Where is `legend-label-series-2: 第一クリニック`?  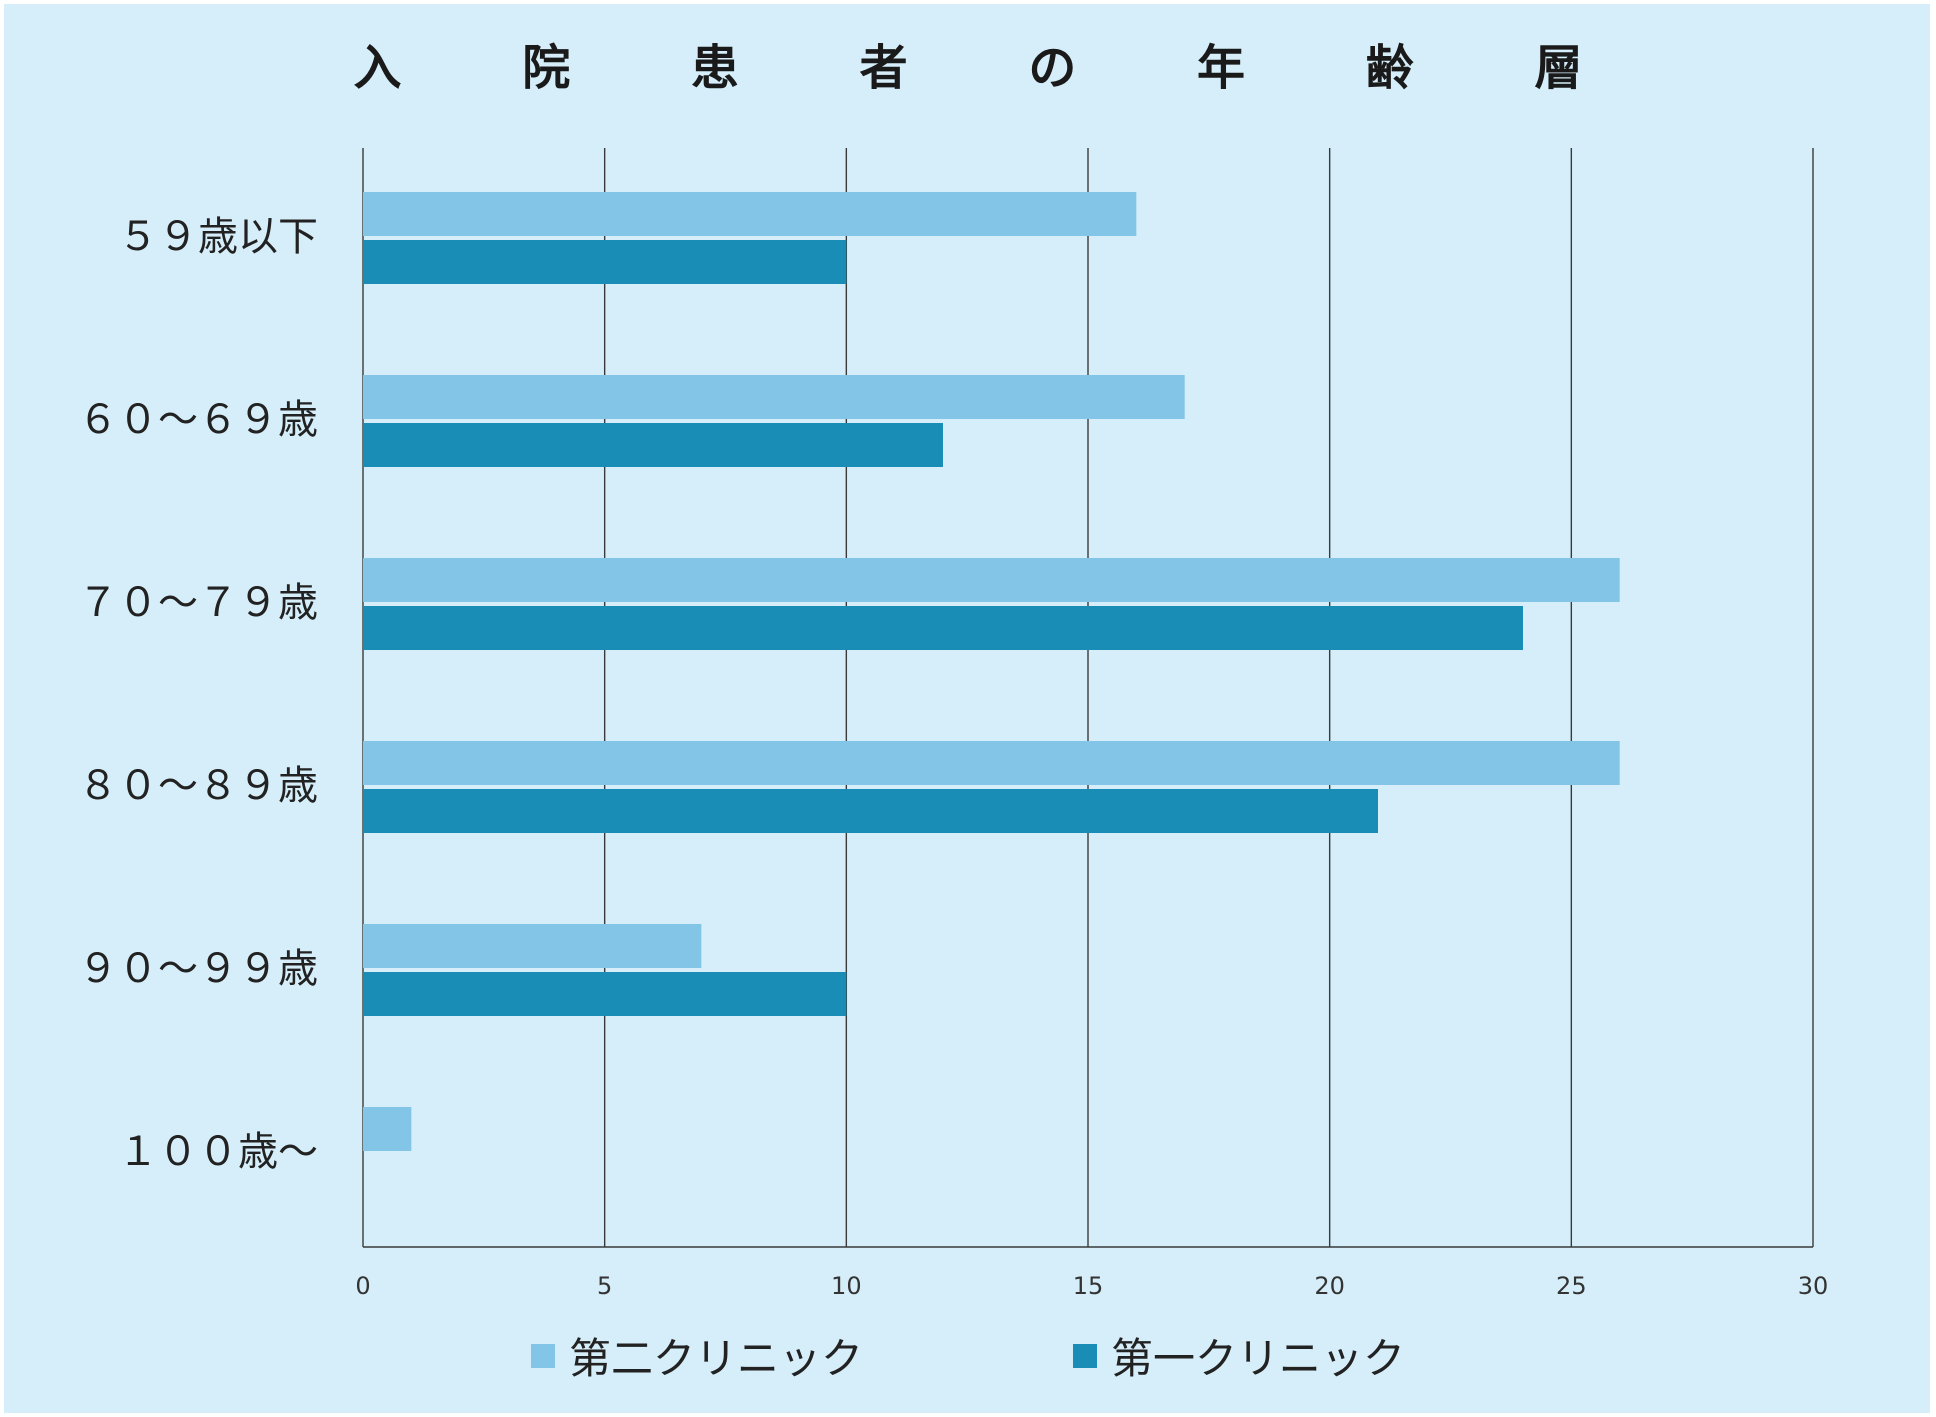
legend-label-series-2: 第一クリニック is located at coordinates (1258, 1358).